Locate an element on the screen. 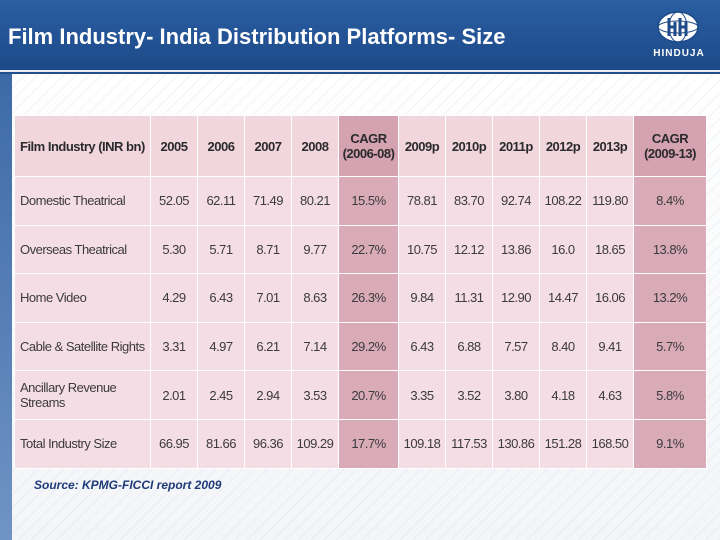 The image size is (720, 540). row-label-cell: Home Video is located at coordinates (82, 298).